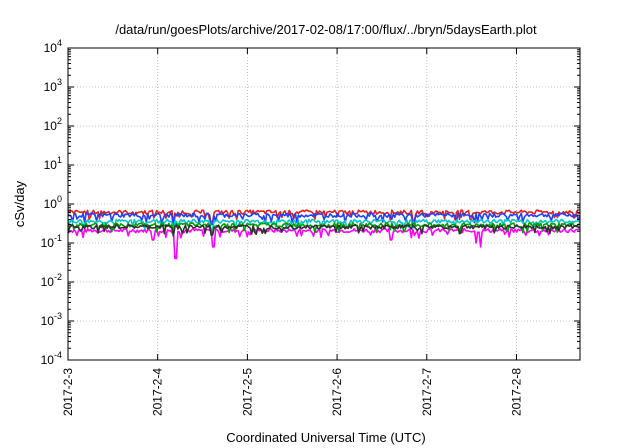 The image size is (640, 448). Describe the element at coordinates (158, 392) in the screenshot. I see `x-tick-label: 2017-2-4` at that location.